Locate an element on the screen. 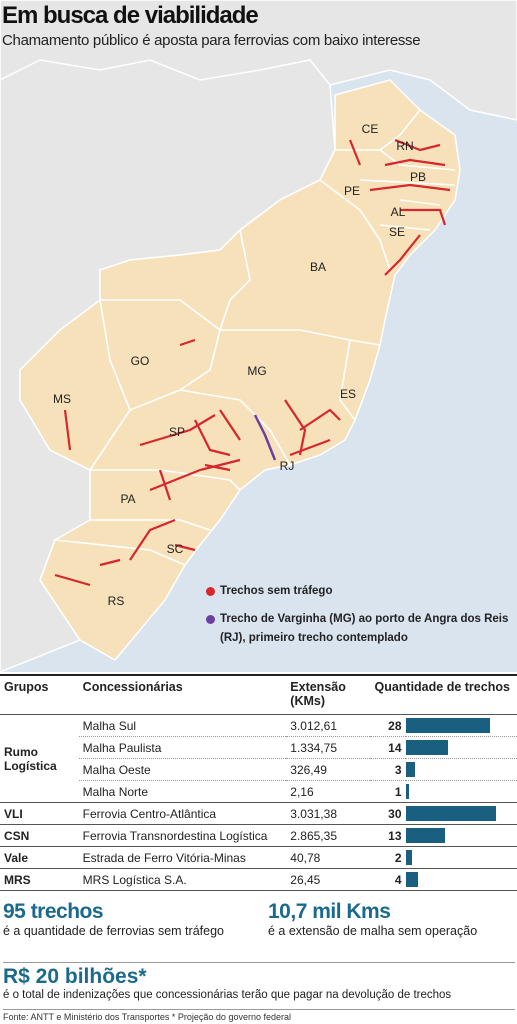  column-header: Quantidade de trechos is located at coordinates (443, 695).